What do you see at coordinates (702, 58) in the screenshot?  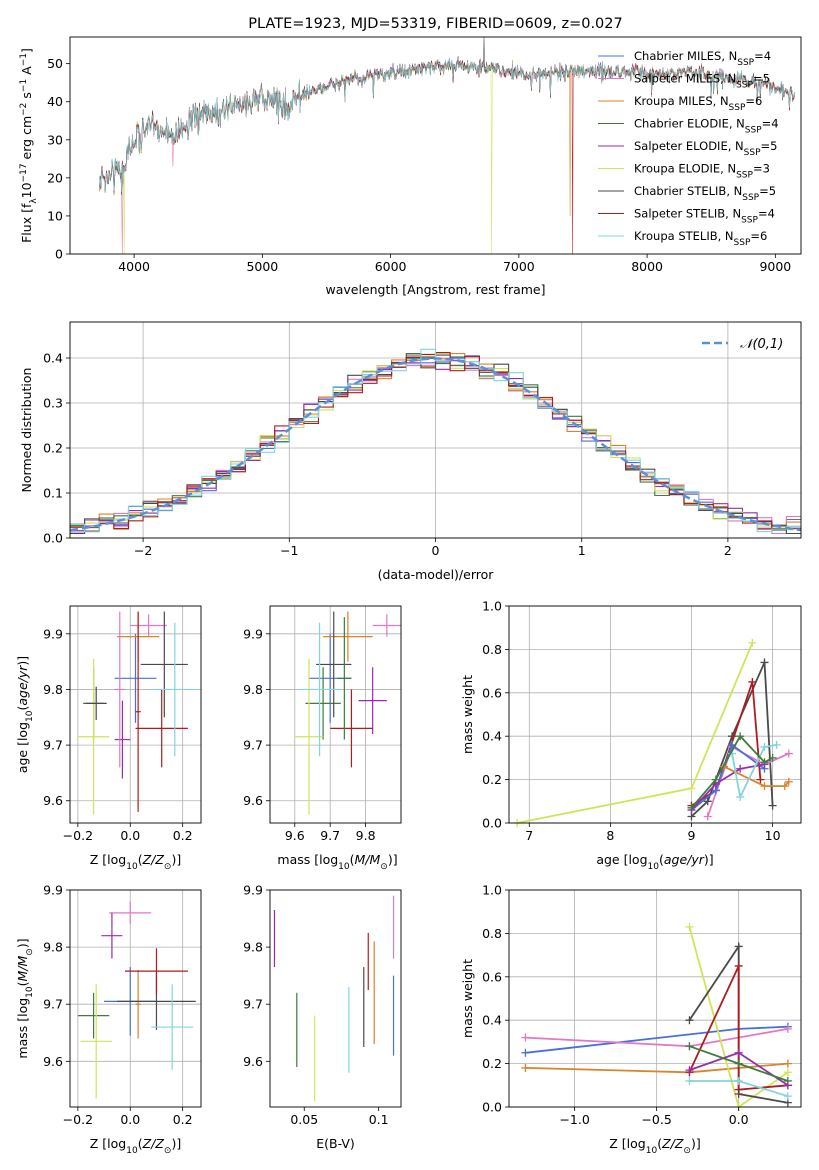 I see `legend-label: Chabrier MILES, NSSP=4` at bounding box center [702, 58].